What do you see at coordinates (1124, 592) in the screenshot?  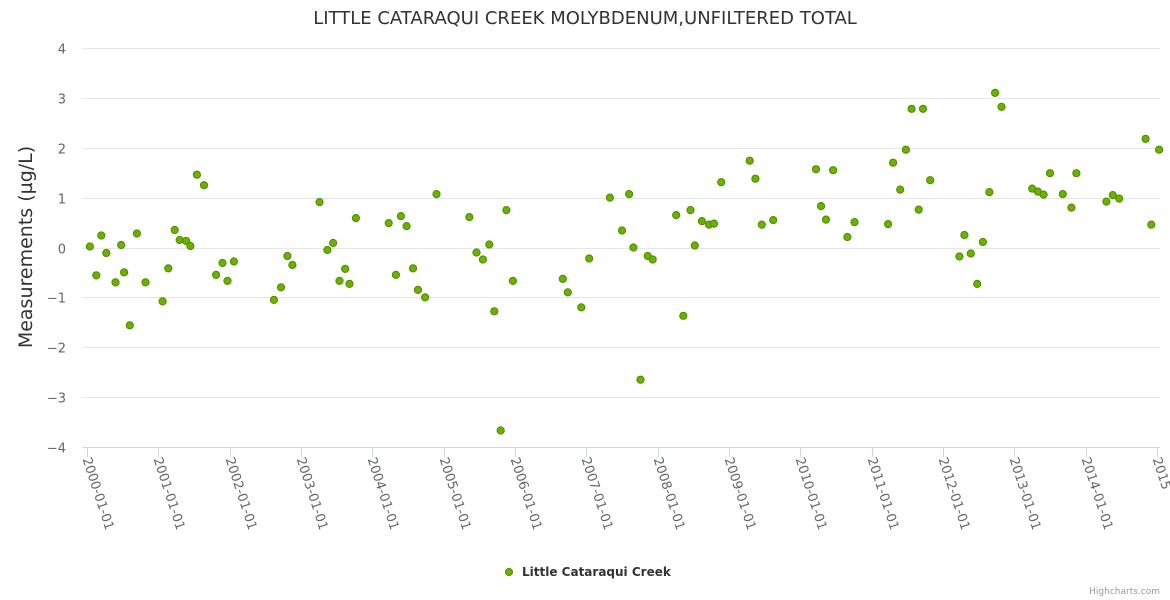 I see `credits-link: Highcharts.com` at bounding box center [1124, 592].